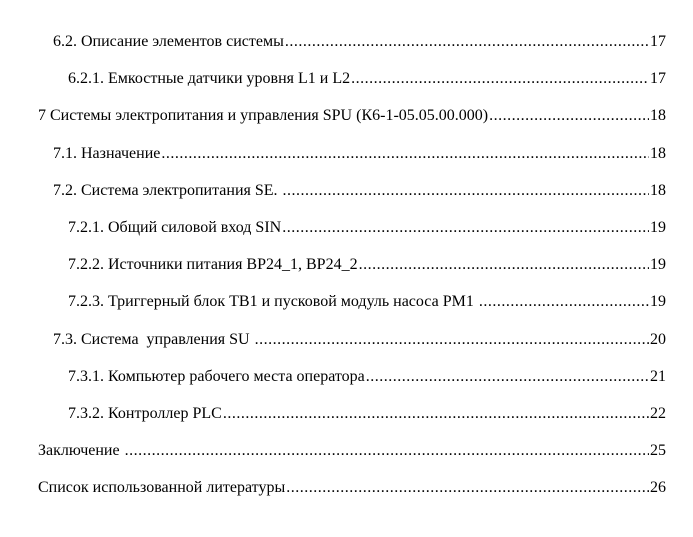  Describe the element at coordinates (658, 488) in the screenshot. I see `toc-entry-page: 26` at that location.